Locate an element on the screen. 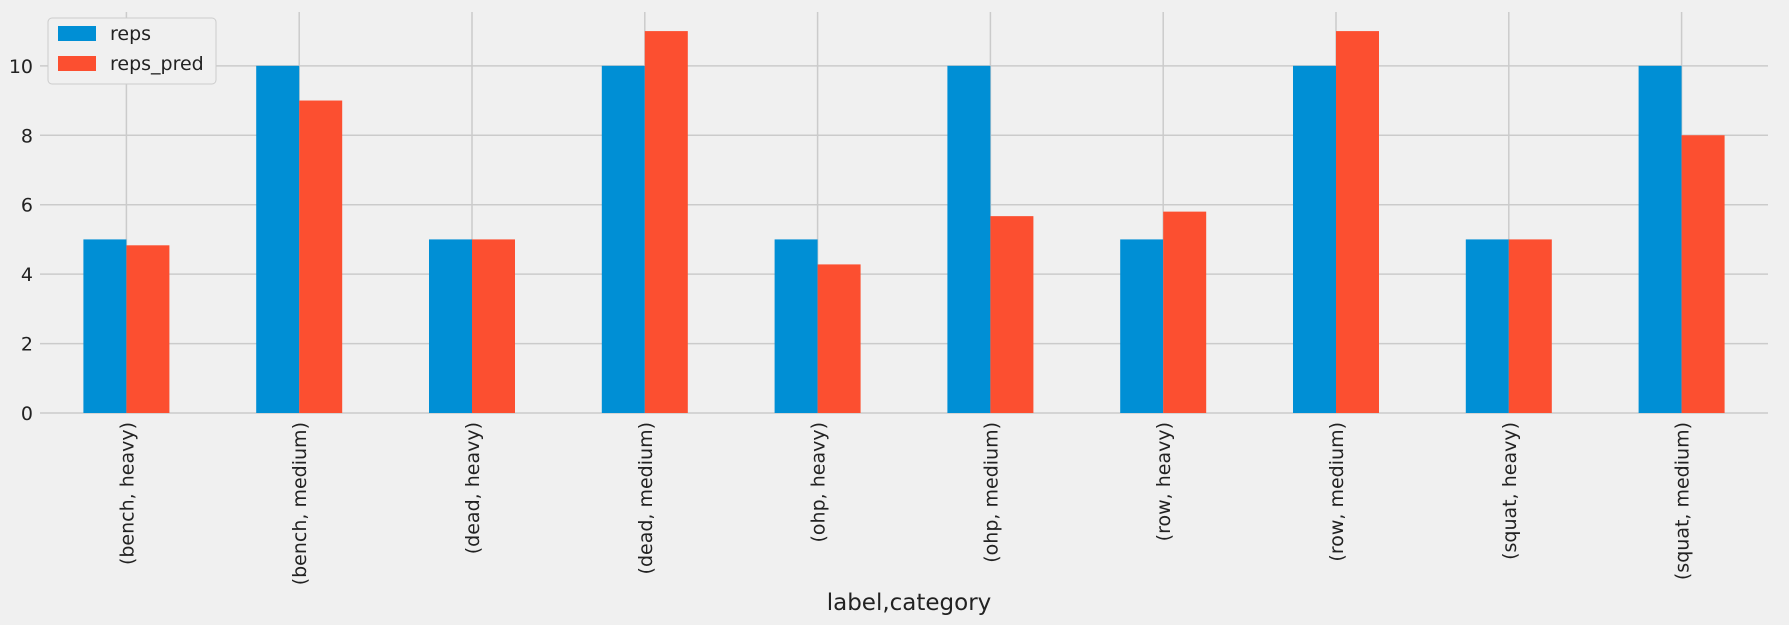 The height and width of the screenshot is (625, 1789). legend-label: reps_pred is located at coordinates (157, 64).